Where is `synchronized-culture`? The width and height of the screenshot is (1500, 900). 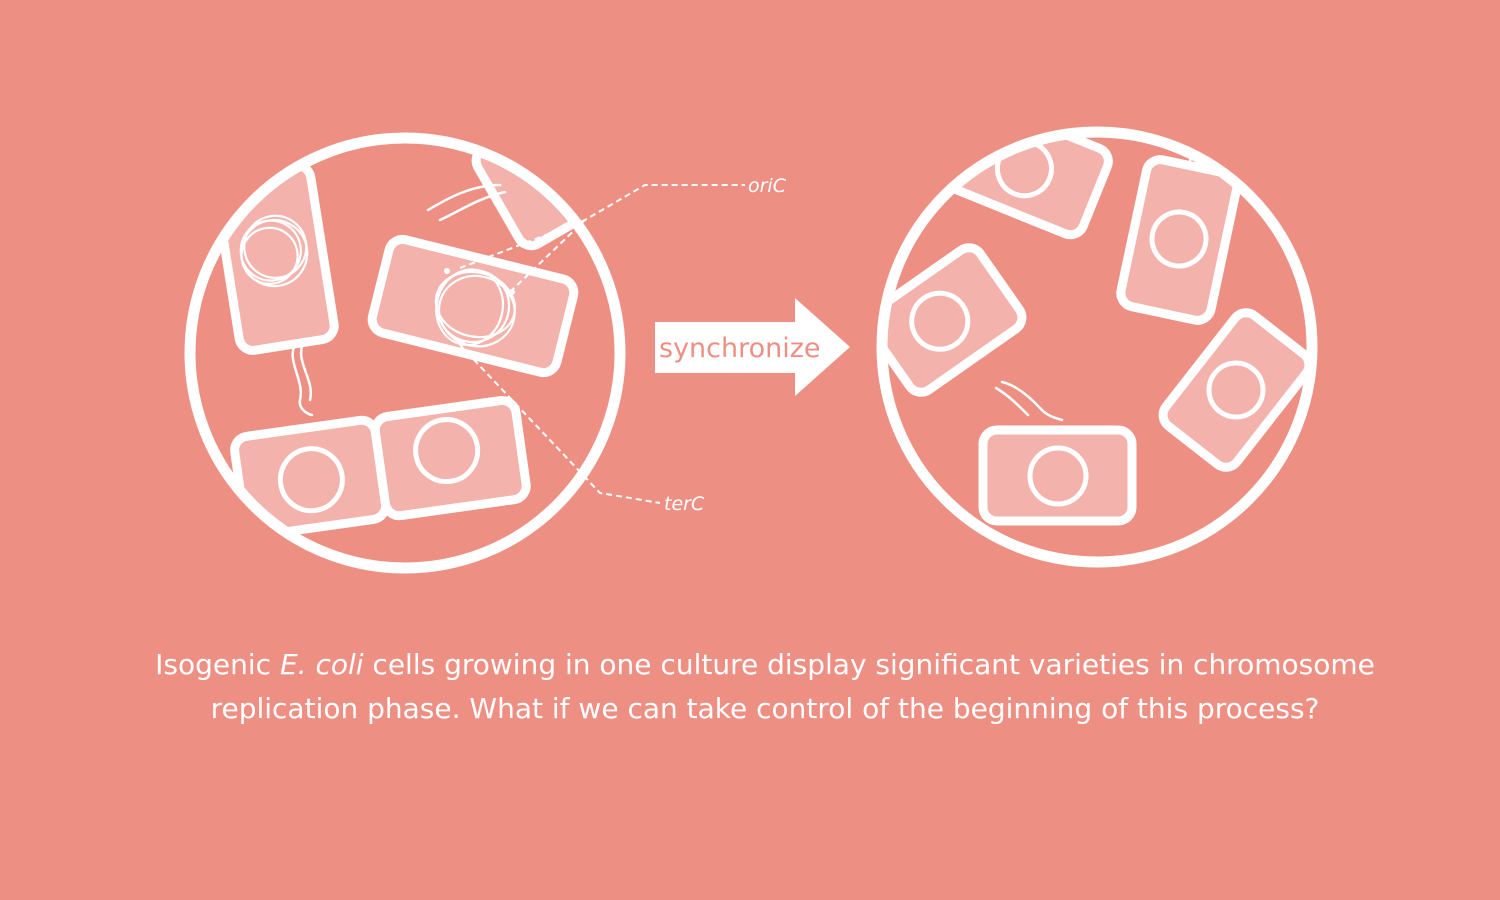
synchronized-culture is located at coordinates (1097, 347).